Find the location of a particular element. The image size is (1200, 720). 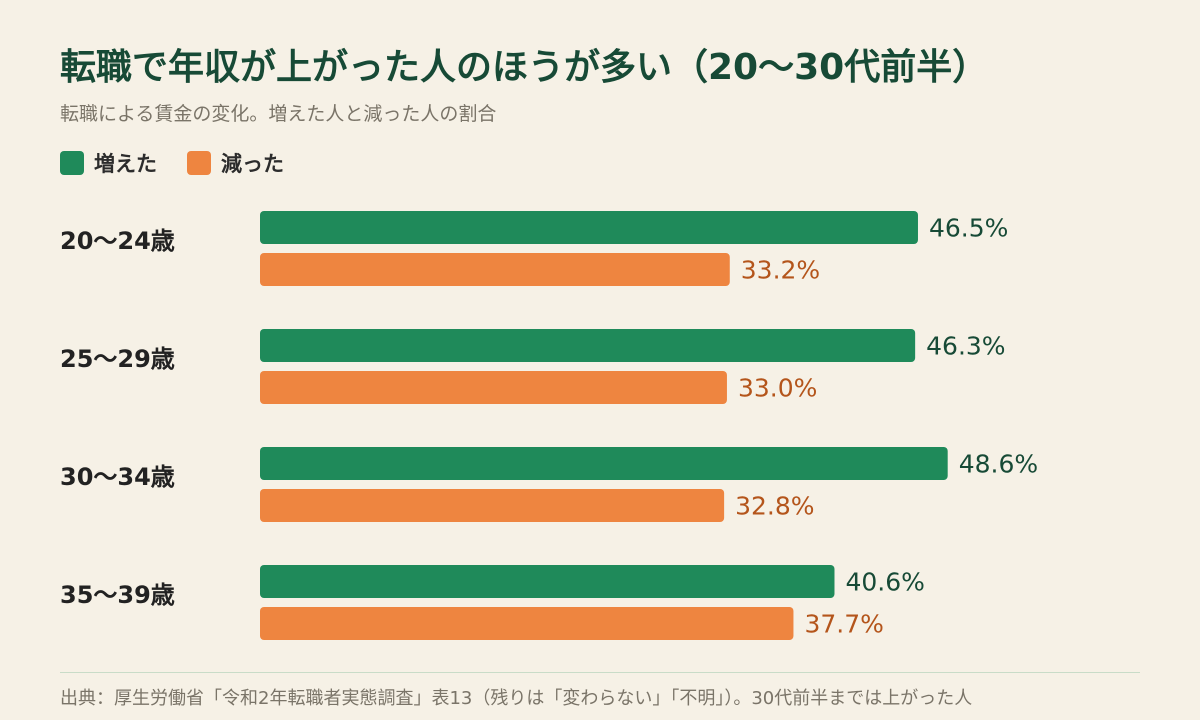

chart-subtitle: 転職による賃金の変化。増えた人と減った人の割合 is located at coordinates (278, 114).